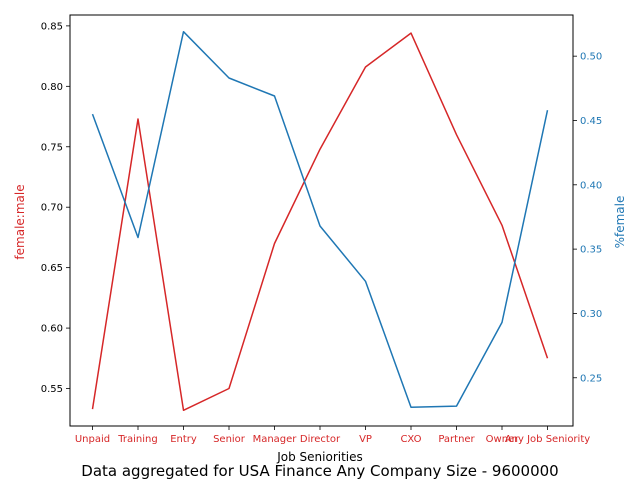 The image size is (640, 480). What do you see at coordinates (456, 439) in the screenshot?
I see `x-tick-label: Partner` at bounding box center [456, 439].